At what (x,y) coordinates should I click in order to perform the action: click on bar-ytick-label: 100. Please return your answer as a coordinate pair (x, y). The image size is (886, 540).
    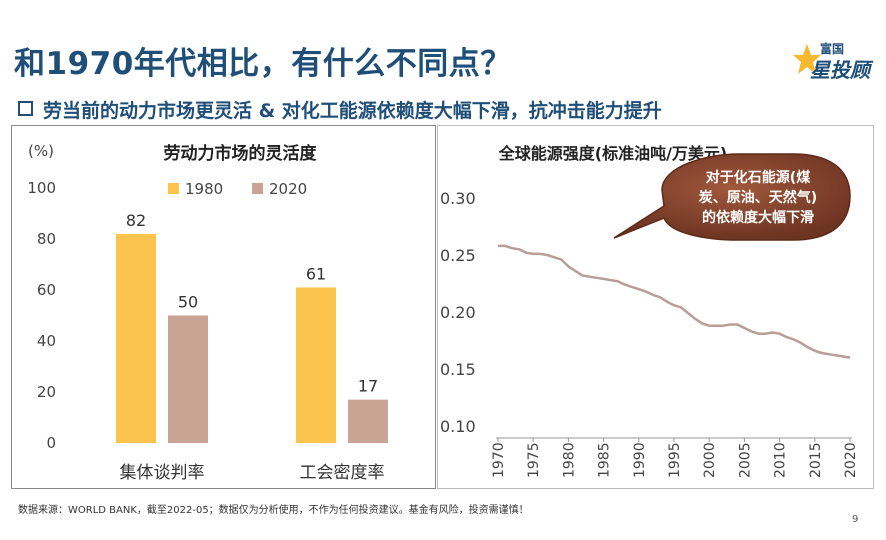
    Looking at the image, I should click on (41, 188).